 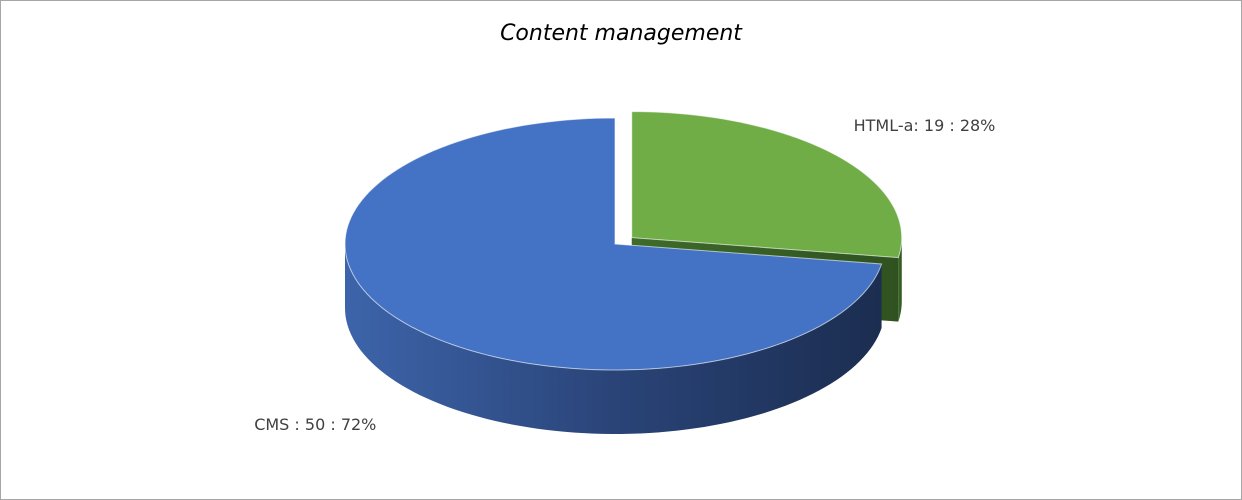 I want to click on slice-side, so click(x=900, y=279).